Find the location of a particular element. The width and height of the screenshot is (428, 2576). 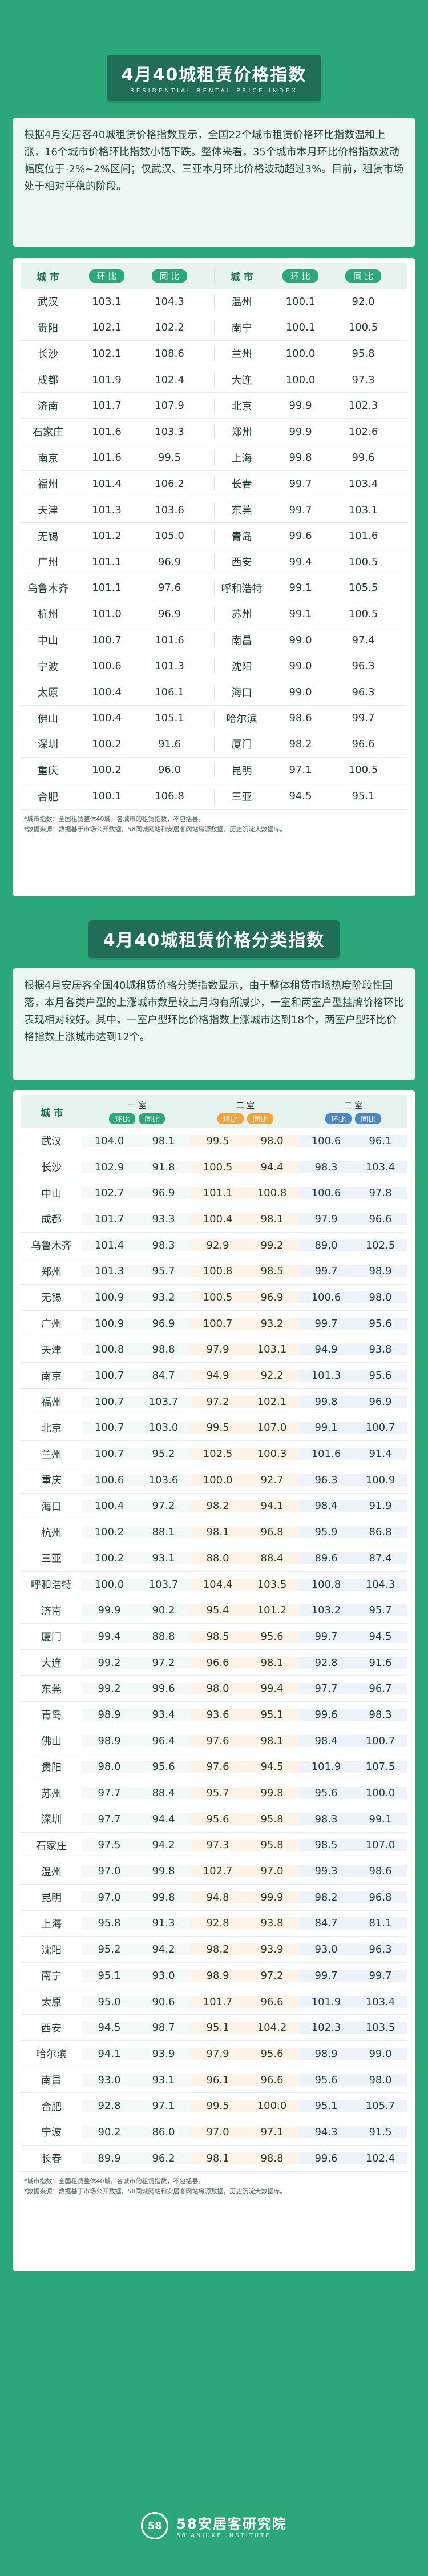

two-room-mom: 100.0 is located at coordinates (218, 1480).